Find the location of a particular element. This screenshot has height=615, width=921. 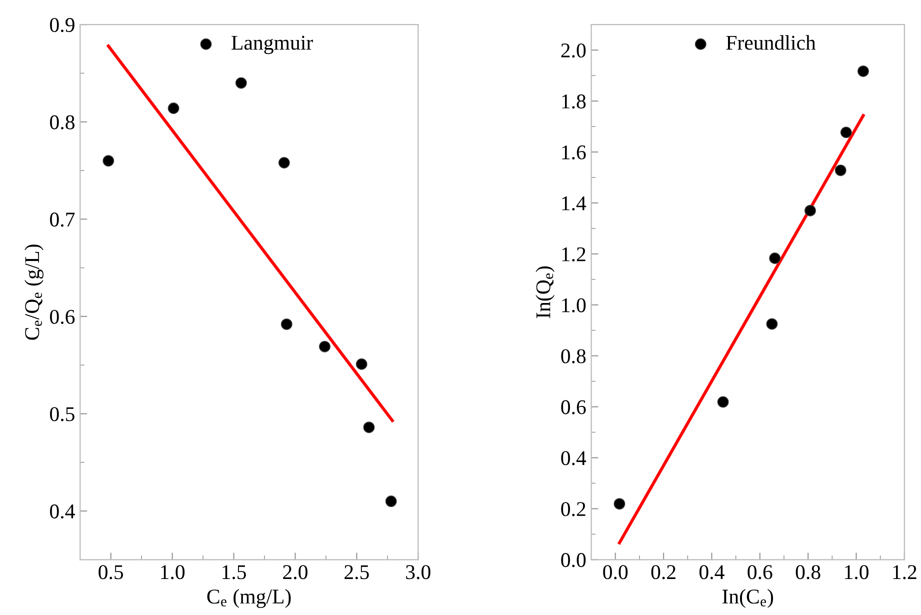

x-tick-label: 2.5 is located at coordinates (356, 572).